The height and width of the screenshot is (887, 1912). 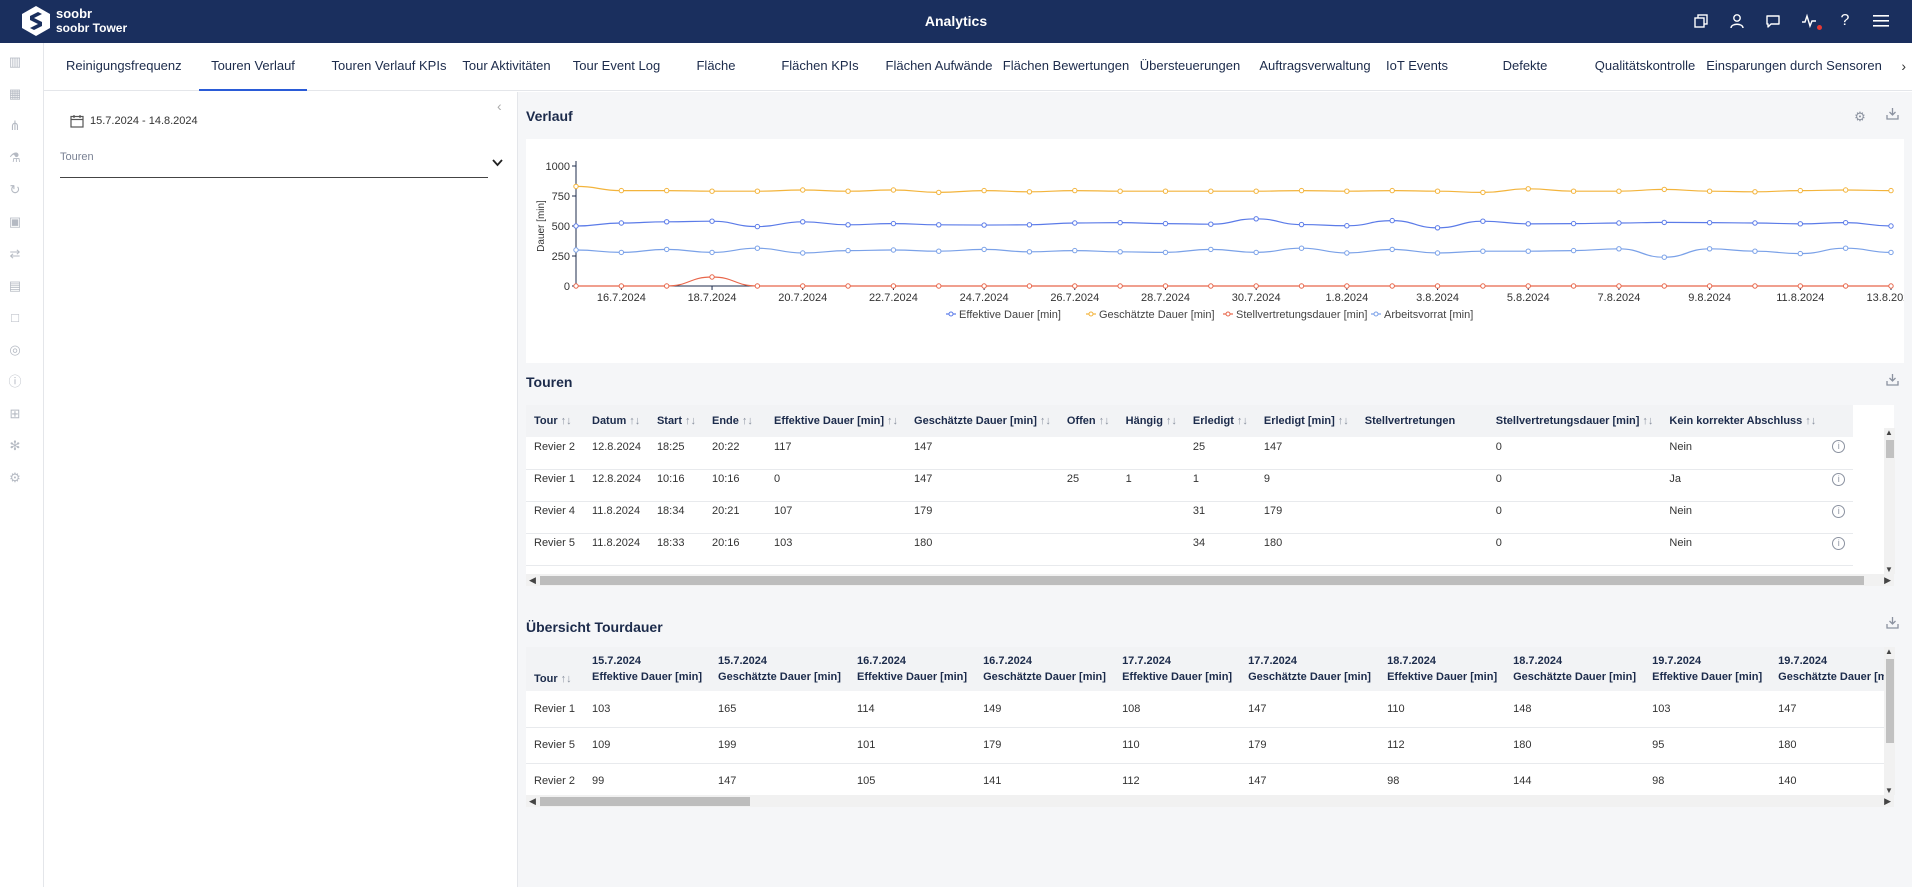 I want to click on tourdauer-horizontal-scrollbar: ◀ ▶, so click(x=1210, y=801).